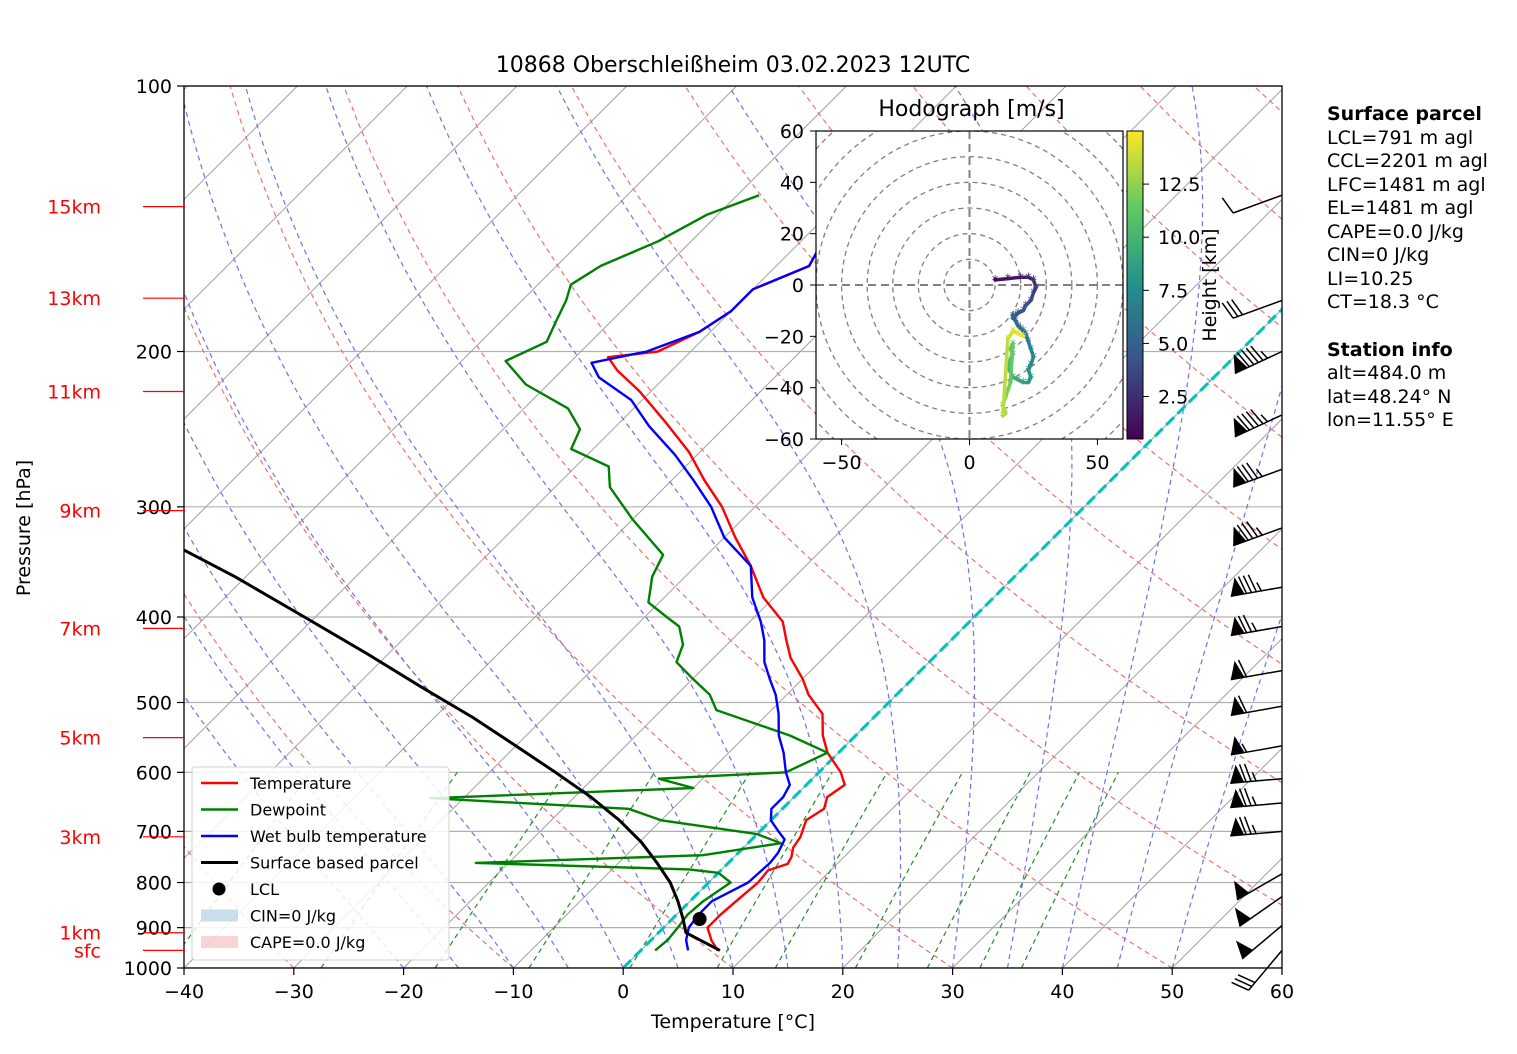 The image size is (1517, 1054). I want to click on legend-label: Dewpoint, so click(288, 810).